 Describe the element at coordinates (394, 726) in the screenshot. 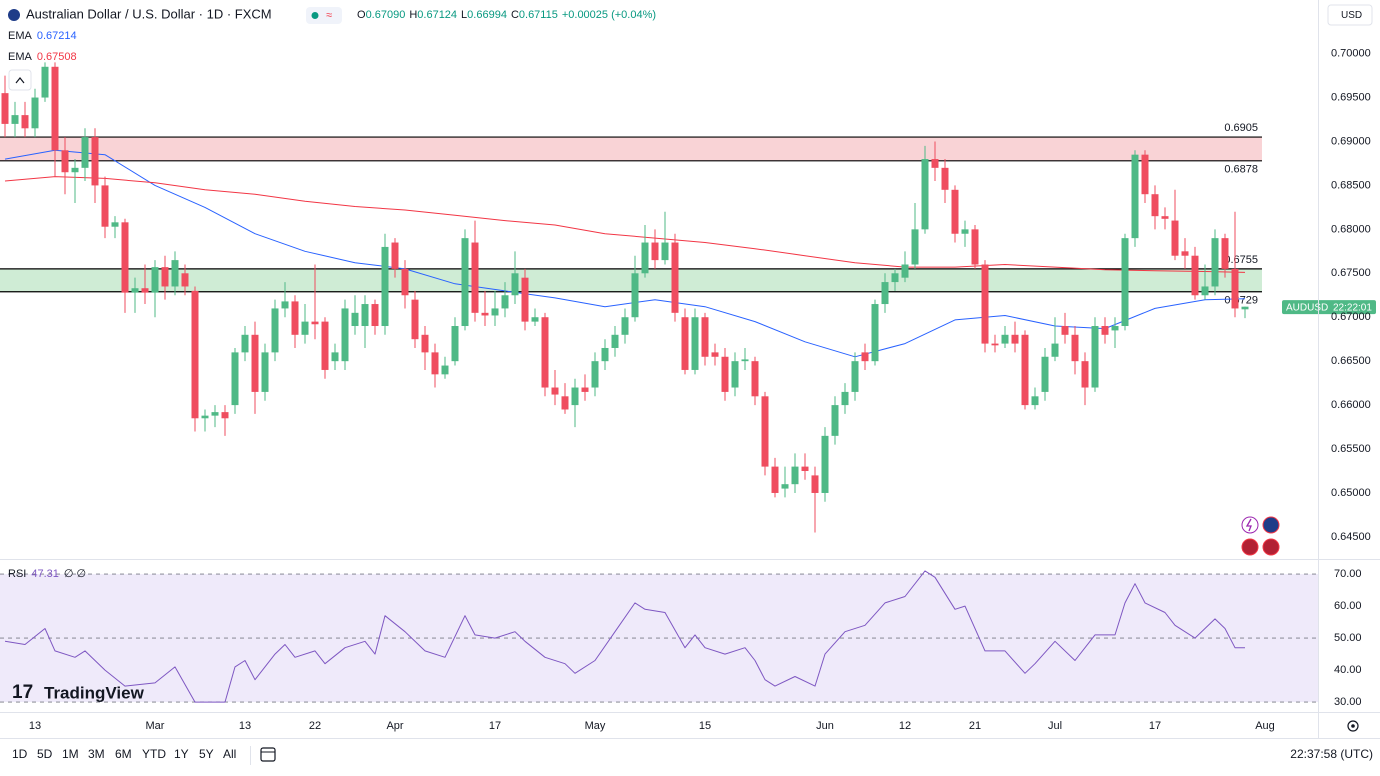

I see `x-tick-label: Apr` at that location.